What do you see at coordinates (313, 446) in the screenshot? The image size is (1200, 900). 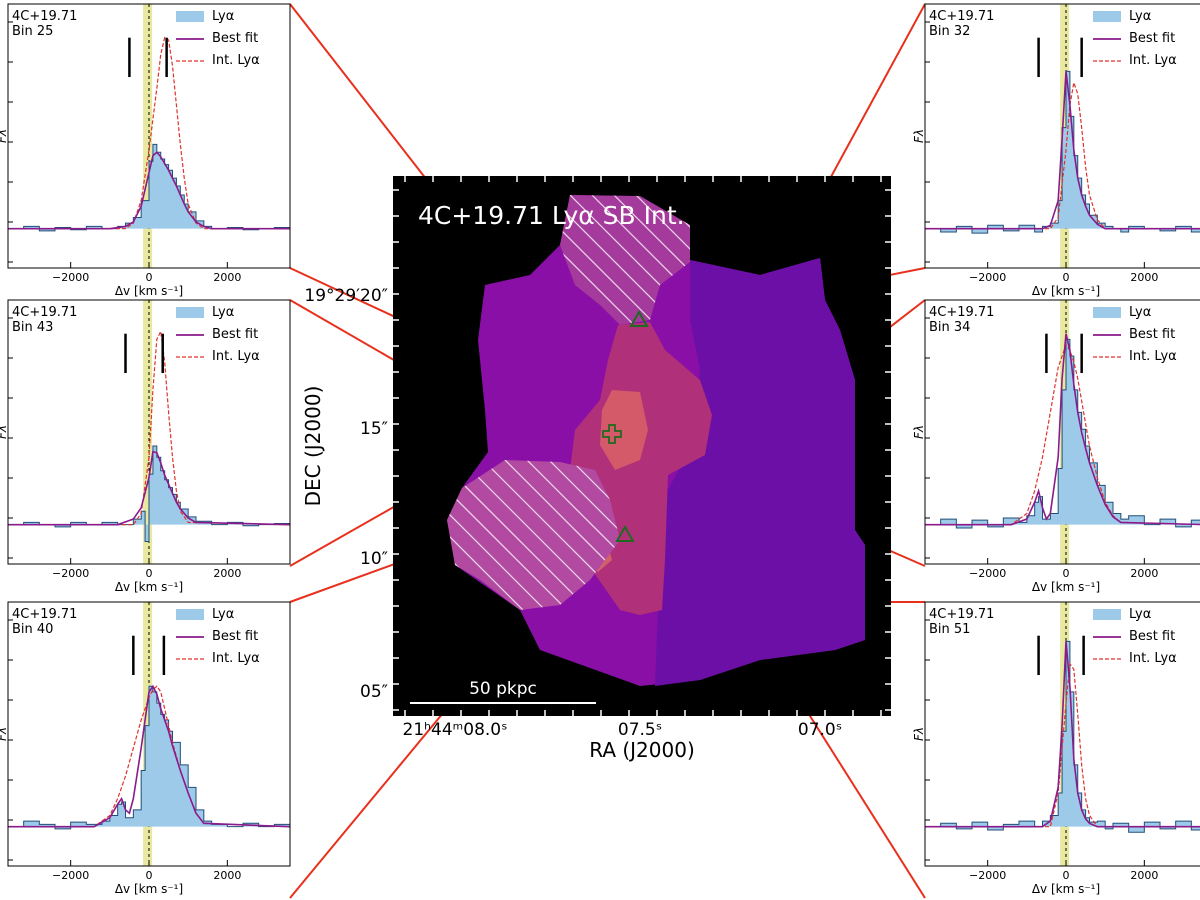 I see `map-ylabel: DEC (J2000)` at bounding box center [313, 446].